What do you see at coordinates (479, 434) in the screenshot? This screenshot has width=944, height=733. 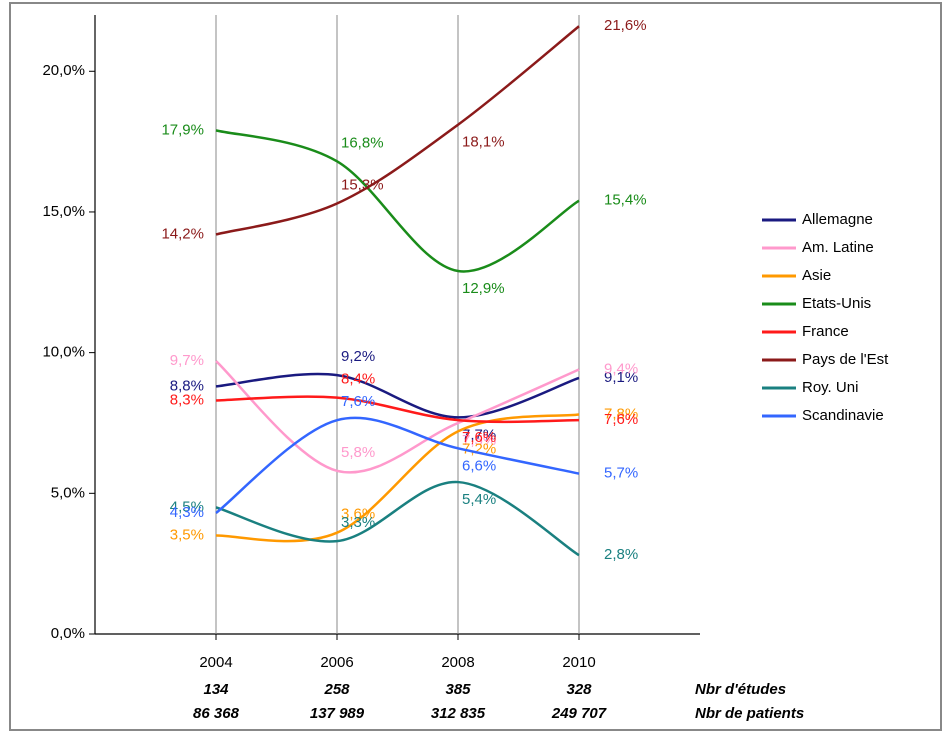 I see `data-label: 7,7%` at bounding box center [479, 434].